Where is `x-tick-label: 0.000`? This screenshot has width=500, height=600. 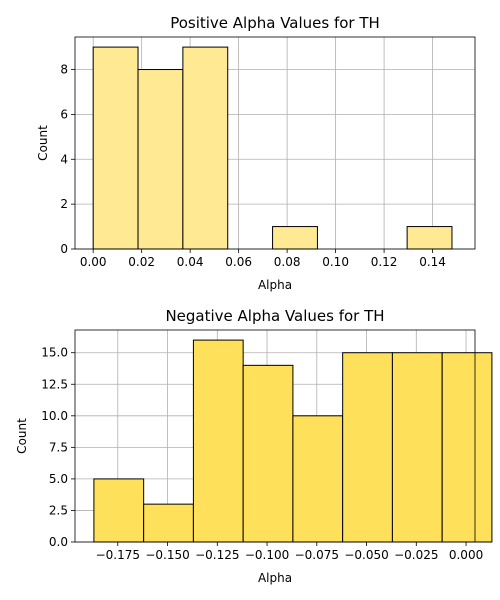
x-tick-label: 0.000 is located at coordinates (466, 555).